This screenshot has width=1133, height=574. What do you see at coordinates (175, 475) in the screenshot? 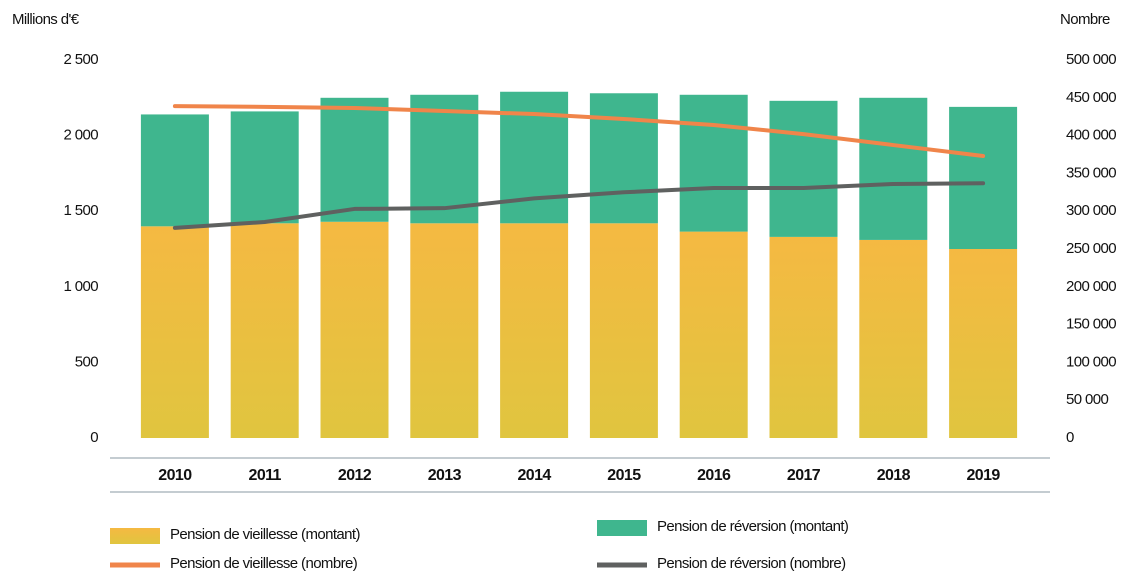
I see `x-tick-label: 2010` at bounding box center [175, 475].